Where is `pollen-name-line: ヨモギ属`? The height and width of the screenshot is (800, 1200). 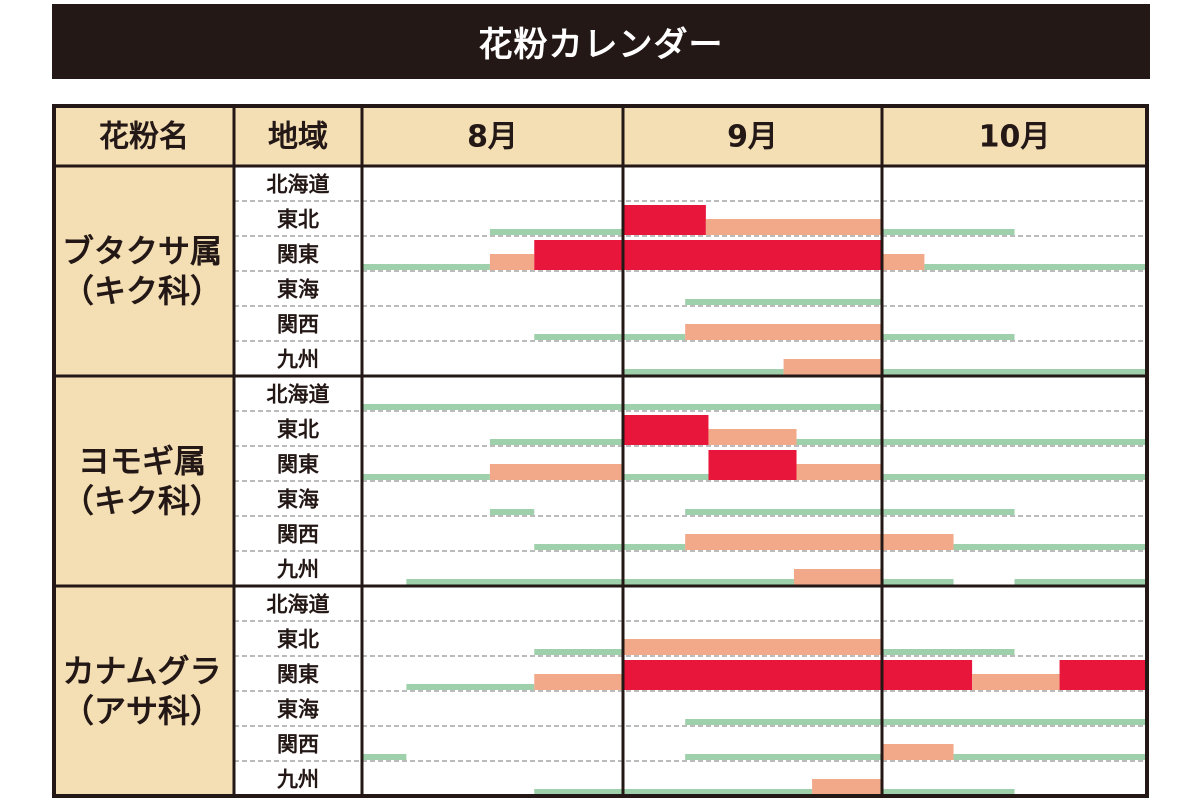
pollen-name-line: ヨモギ属 is located at coordinates (142, 461).